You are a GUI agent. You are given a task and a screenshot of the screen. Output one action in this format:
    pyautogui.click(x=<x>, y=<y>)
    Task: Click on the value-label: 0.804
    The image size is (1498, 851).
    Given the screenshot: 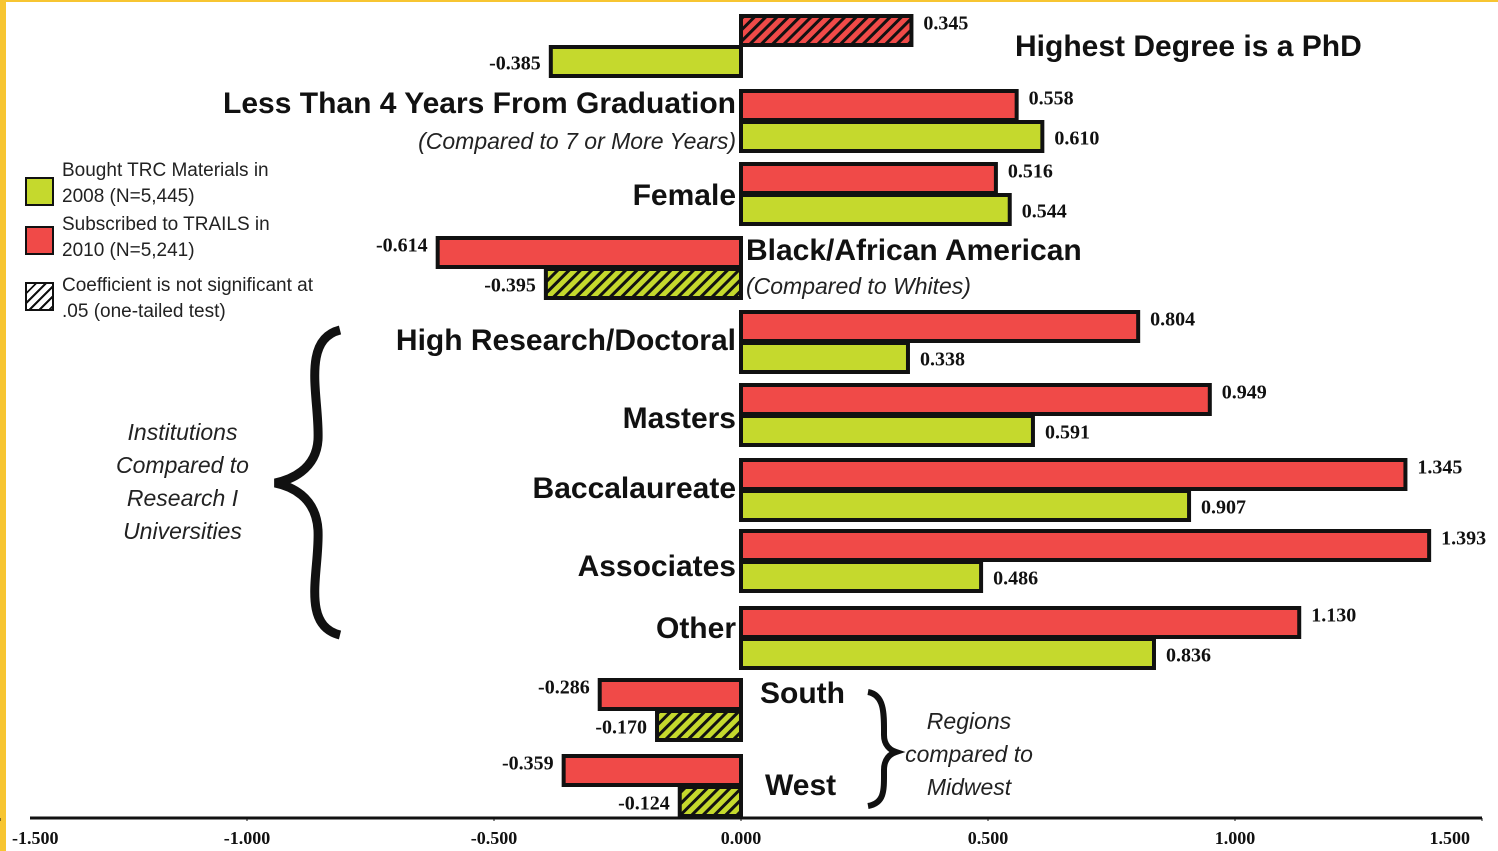 What is the action you would take?
    pyautogui.click(x=1172, y=320)
    